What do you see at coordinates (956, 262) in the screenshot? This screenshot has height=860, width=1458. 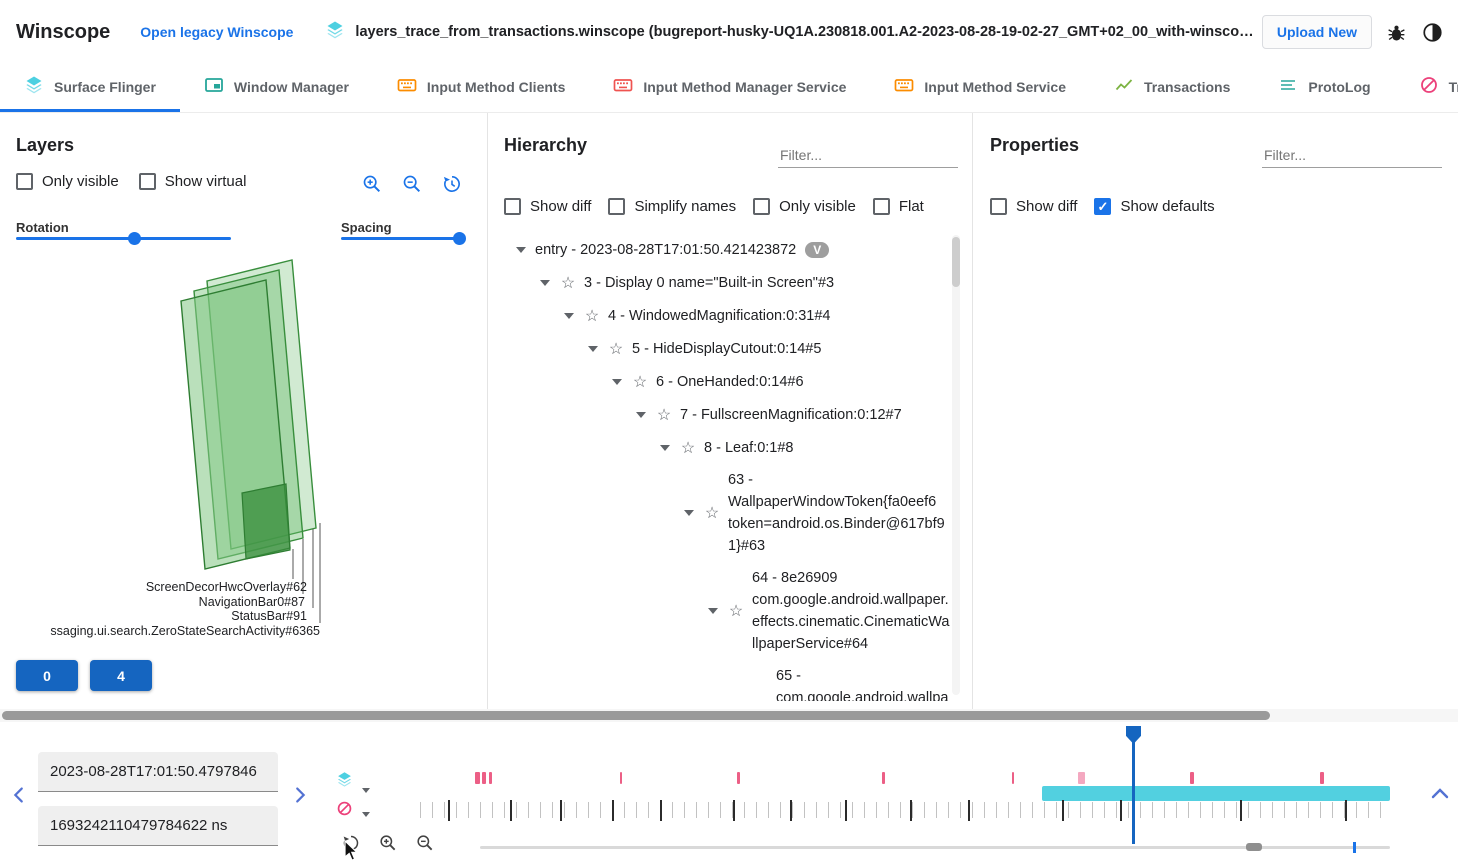 I see `hierarchy-scrollbar-thumb` at bounding box center [956, 262].